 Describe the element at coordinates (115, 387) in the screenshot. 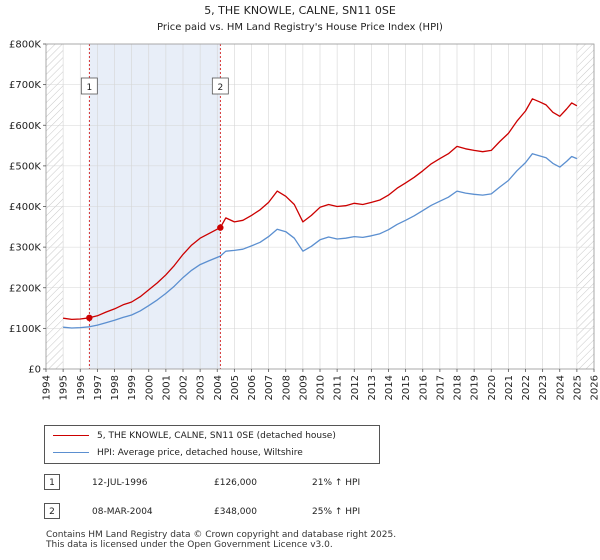

I see `x-tick-label: 1998` at that location.